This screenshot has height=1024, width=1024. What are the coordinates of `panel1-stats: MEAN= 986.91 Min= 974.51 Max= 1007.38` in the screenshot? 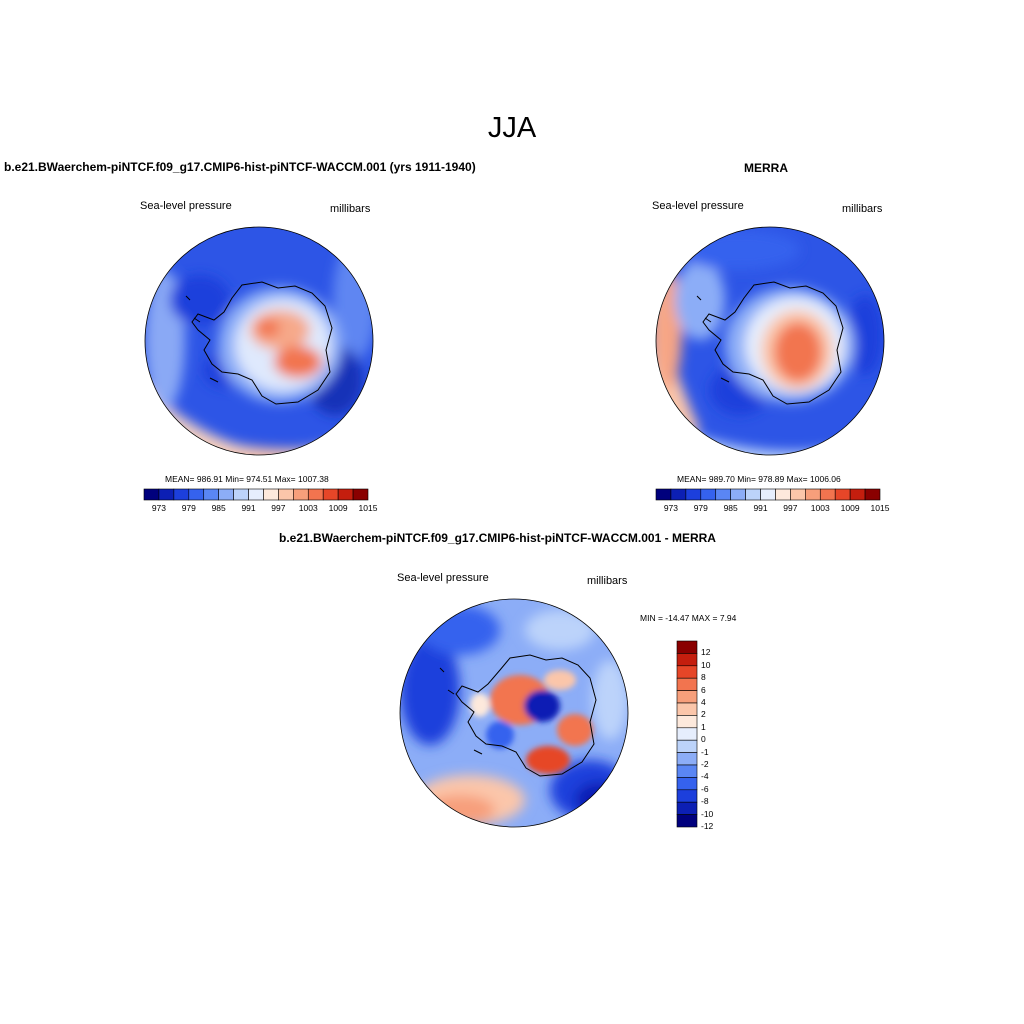 It's located at (247, 479).